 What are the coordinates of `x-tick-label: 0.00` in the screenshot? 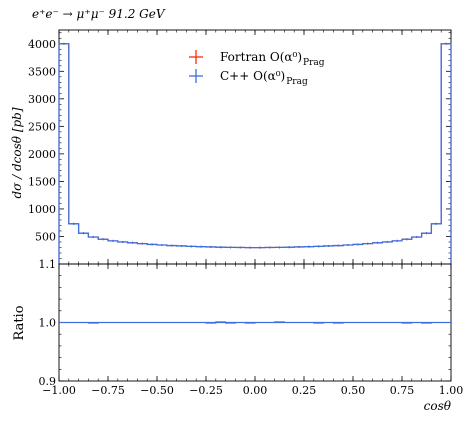 It's located at (255, 390).